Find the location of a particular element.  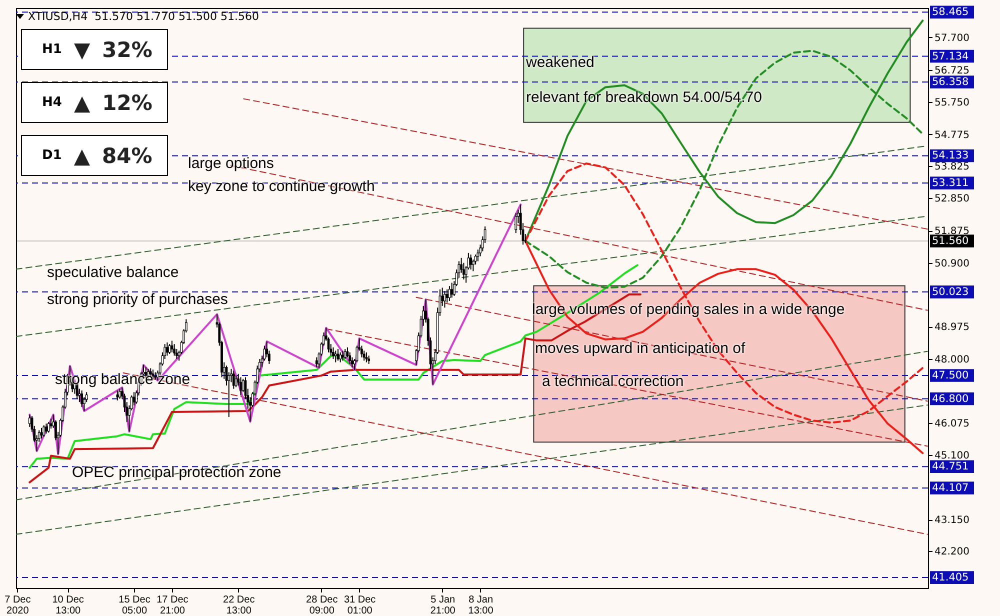

x-tick-label: 8 Jan 13:00 is located at coordinates (481, 605).